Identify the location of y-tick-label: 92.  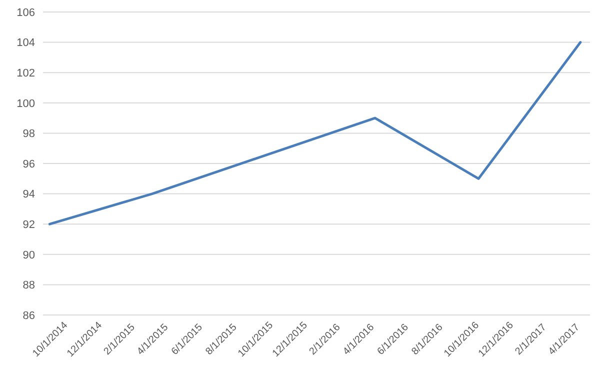
(28, 224).